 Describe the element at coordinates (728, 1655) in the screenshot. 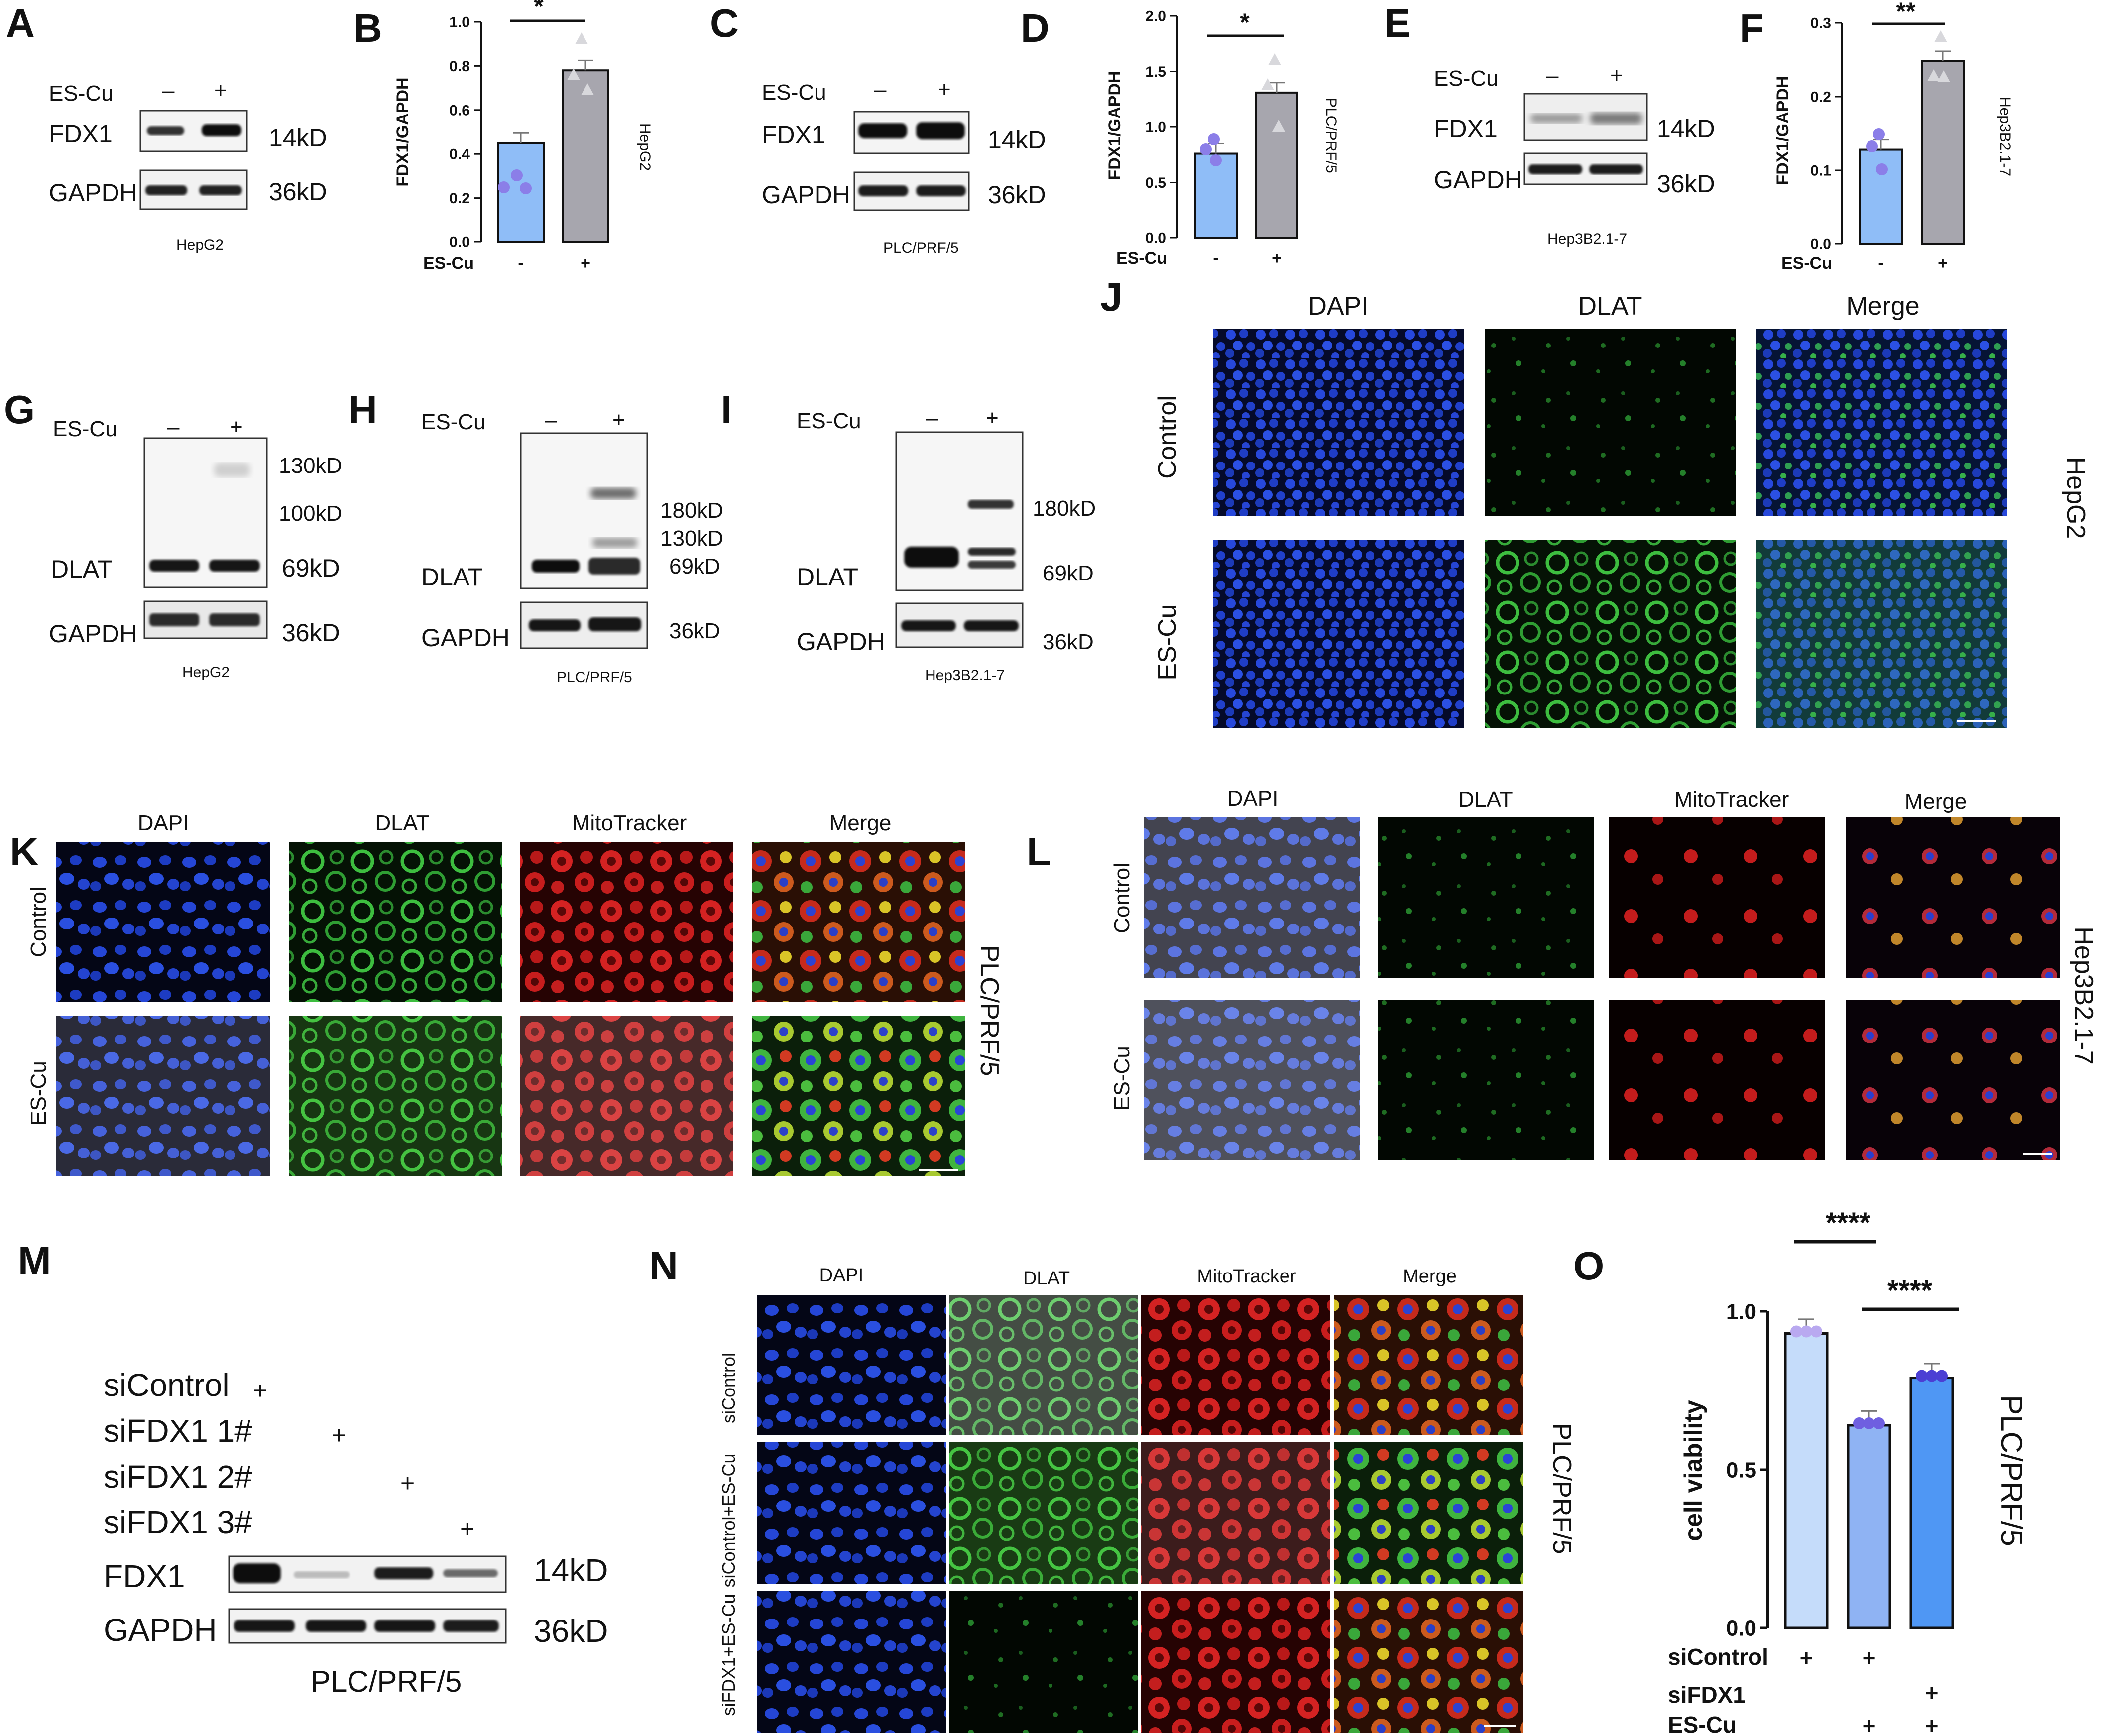

I see `row-label: siFDX1+ES-Cu` at that location.